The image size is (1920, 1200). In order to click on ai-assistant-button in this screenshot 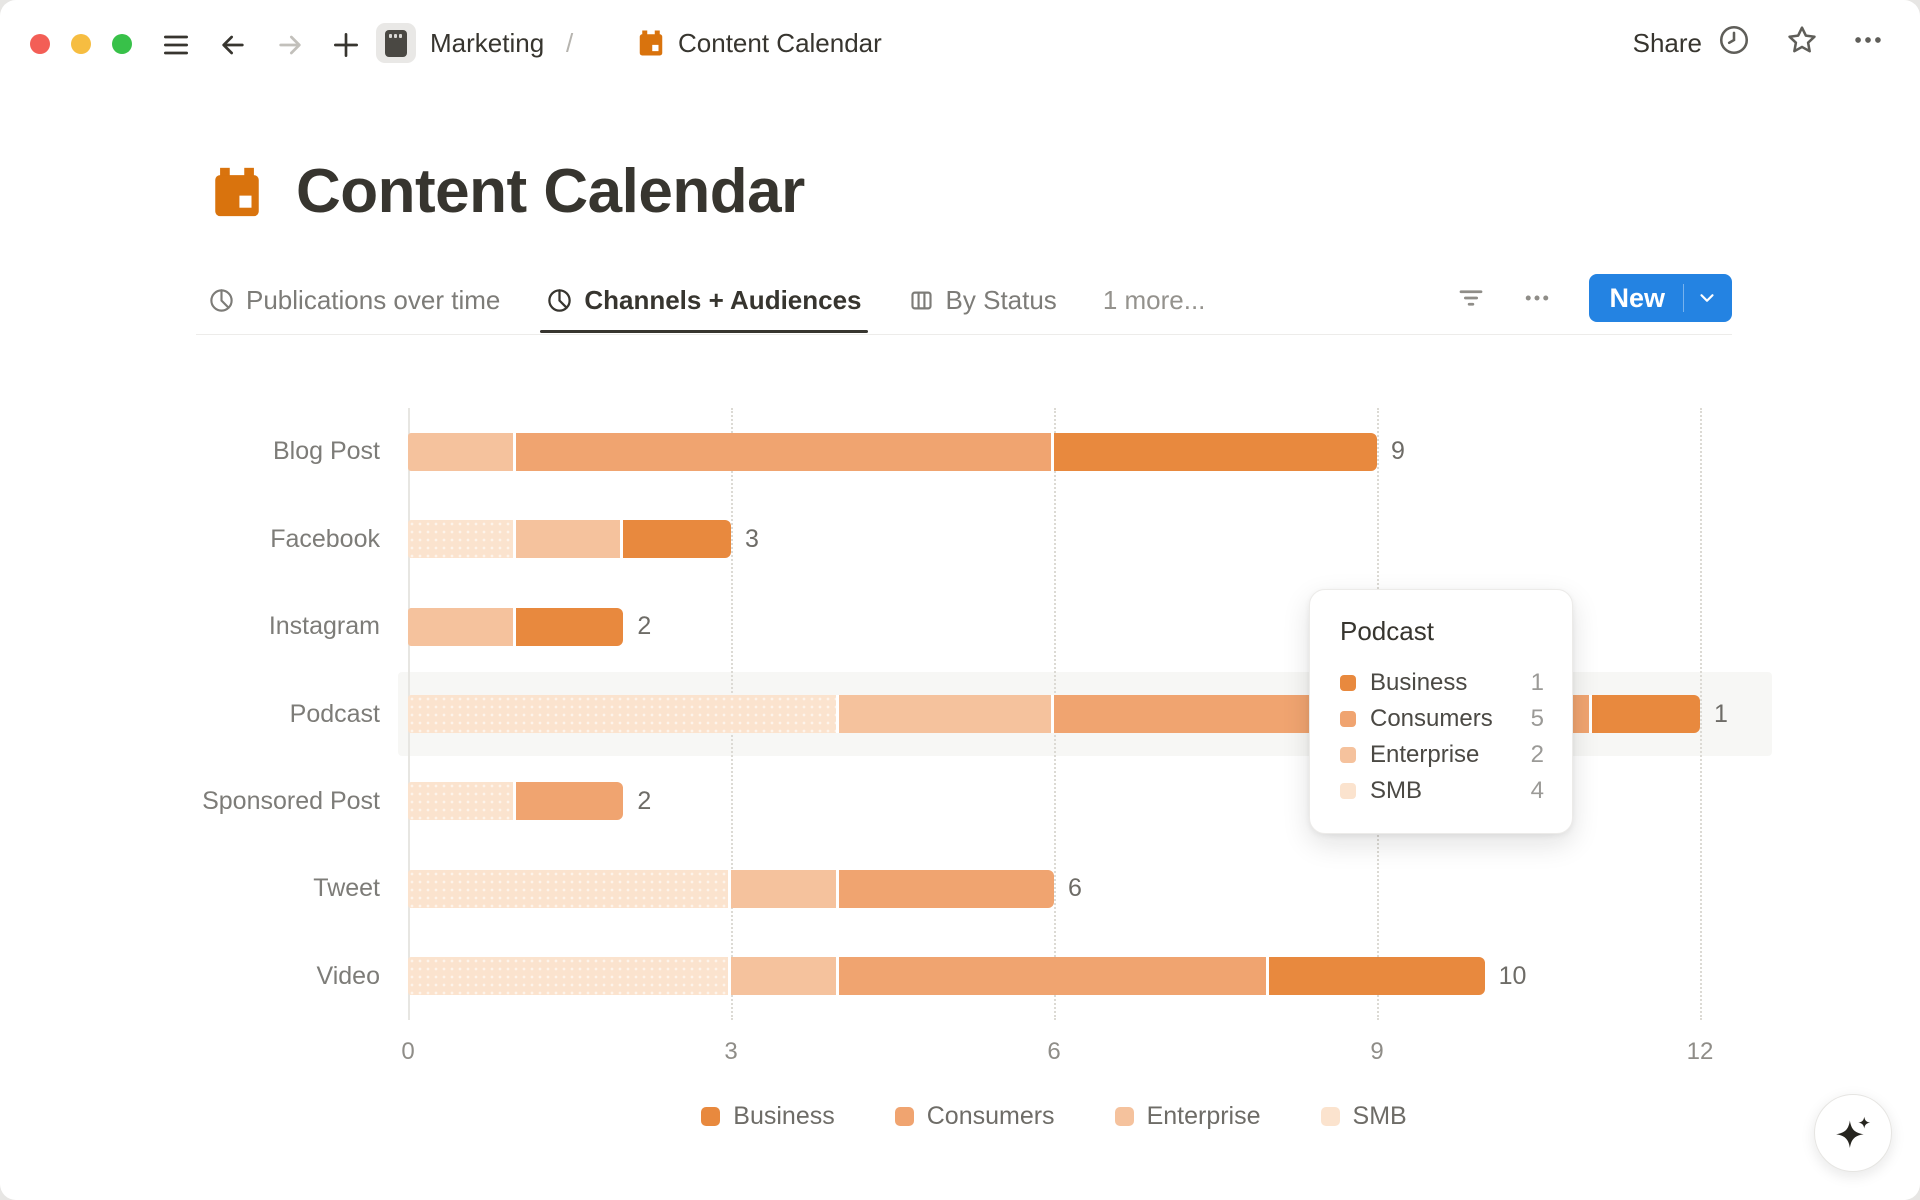, I will do `click(1853, 1133)`.